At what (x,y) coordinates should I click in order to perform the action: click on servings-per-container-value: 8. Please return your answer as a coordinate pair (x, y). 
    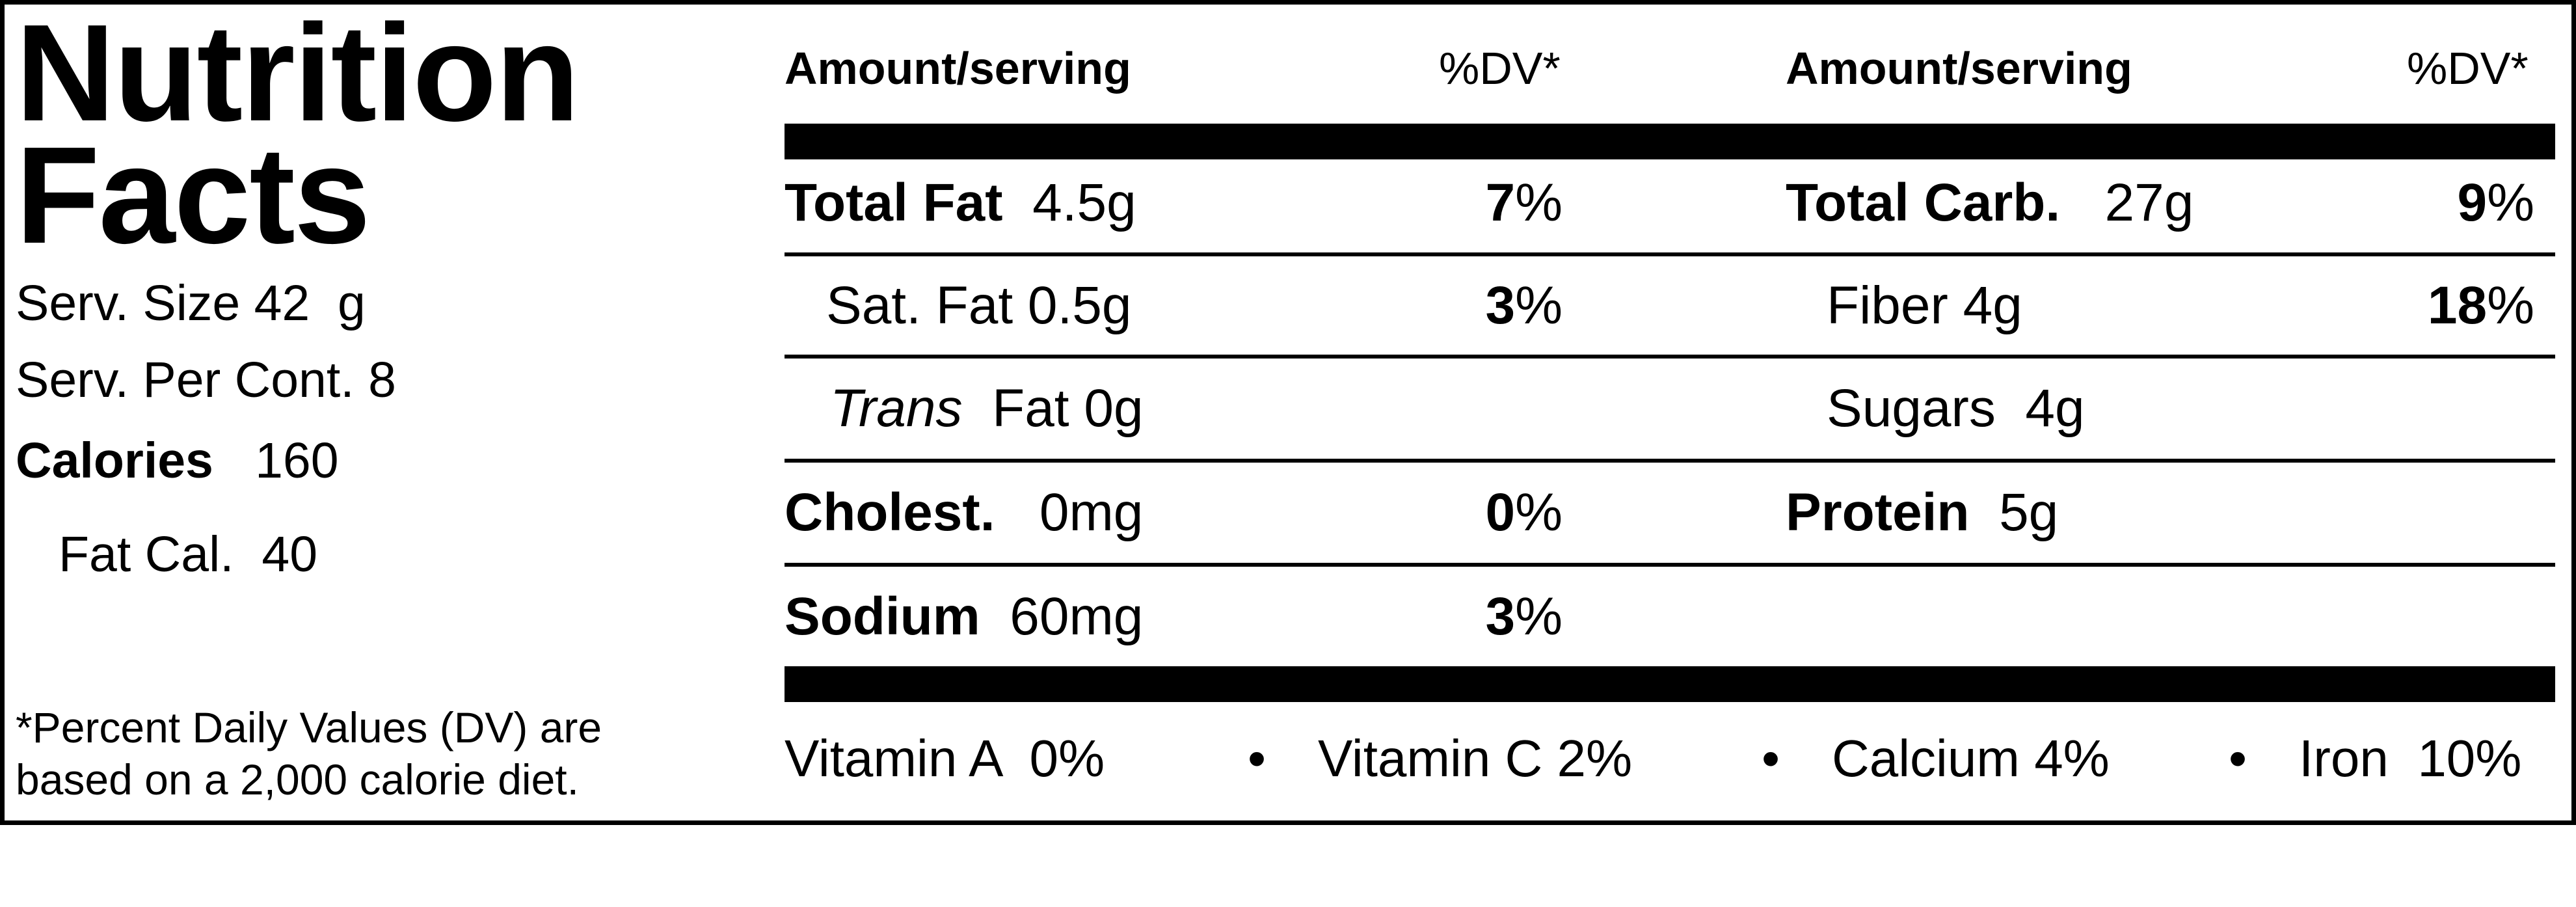
    Looking at the image, I should click on (382, 380).